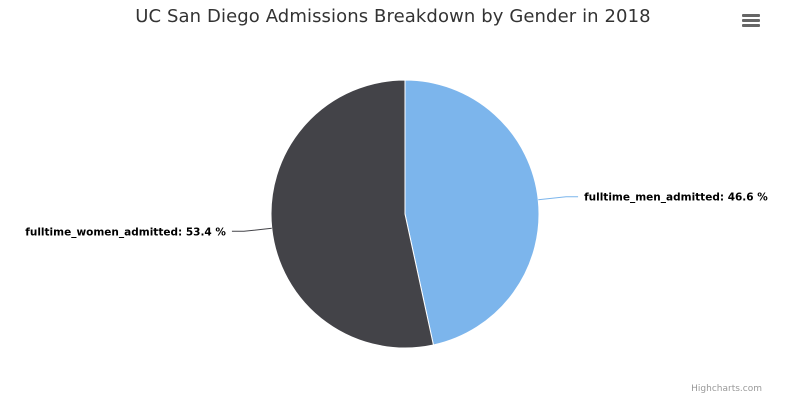 The image size is (786, 402). What do you see at coordinates (751, 20) in the screenshot?
I see `chart-context-menu-button` at bounding box center [751, 20].